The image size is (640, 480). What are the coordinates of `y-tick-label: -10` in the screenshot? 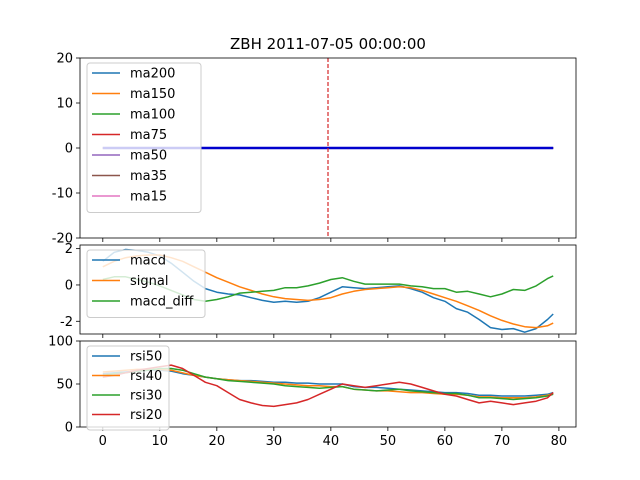 It's located at (62, 194).